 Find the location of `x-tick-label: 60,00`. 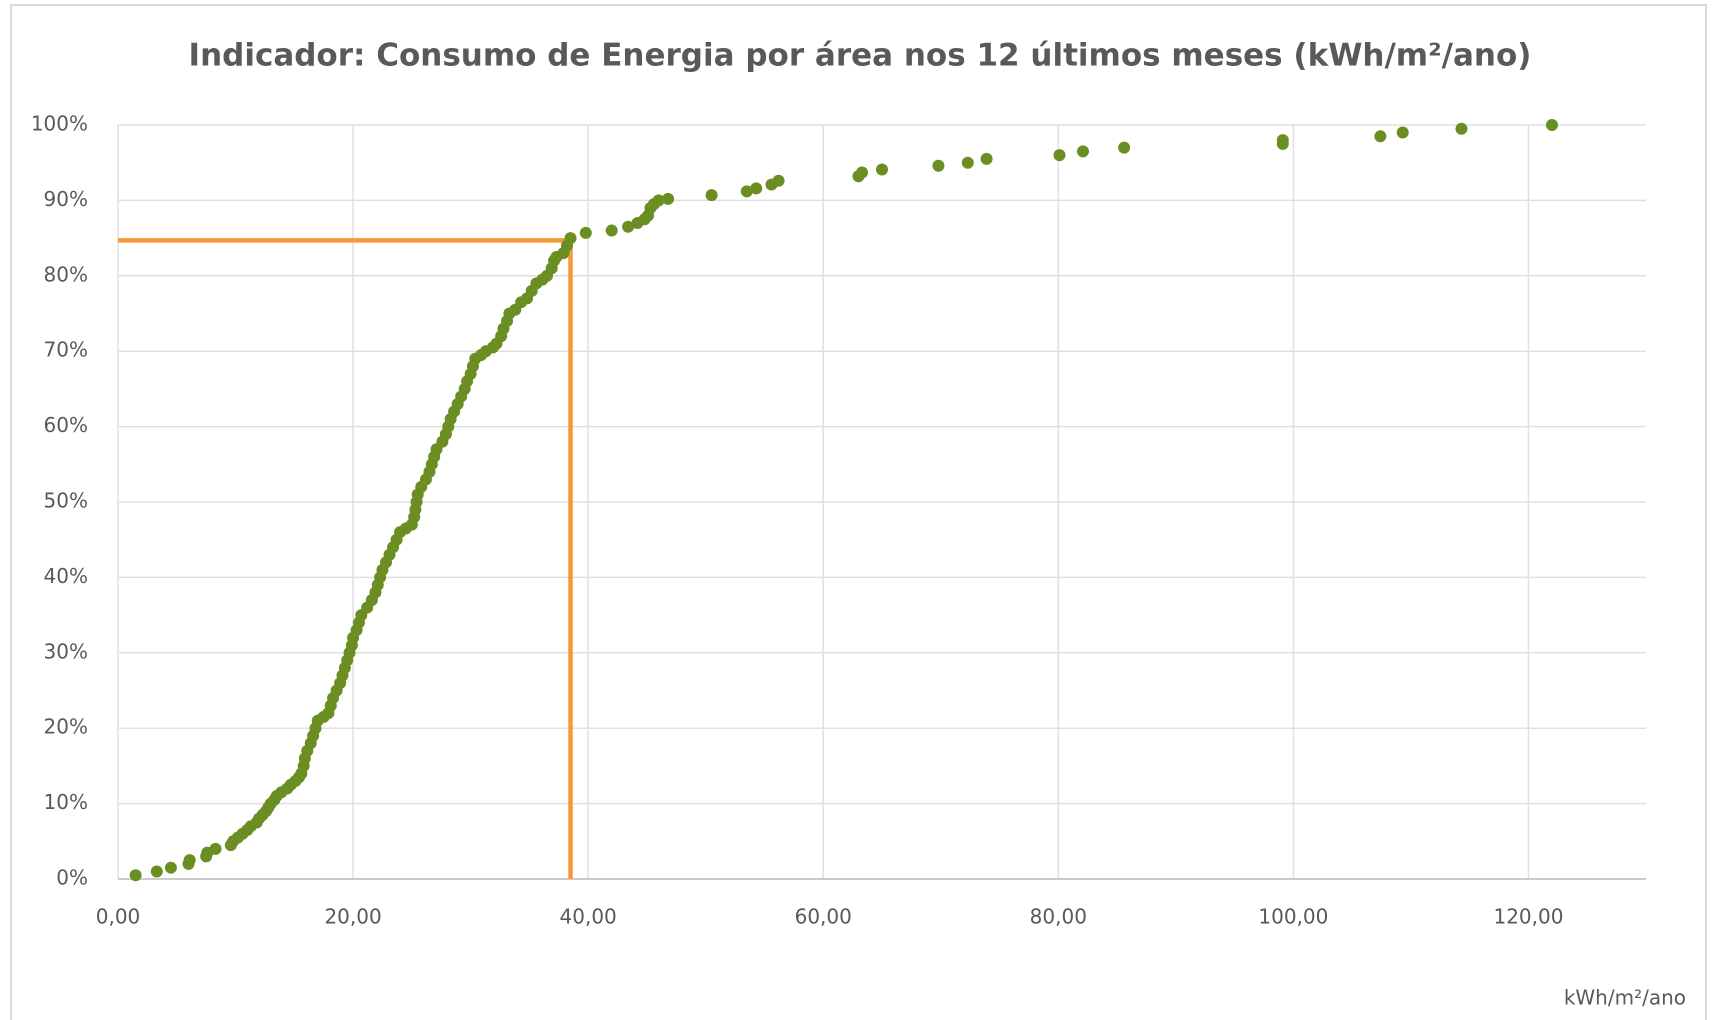

x-tick-label: 60,00 is located at coordinates (823, 917).